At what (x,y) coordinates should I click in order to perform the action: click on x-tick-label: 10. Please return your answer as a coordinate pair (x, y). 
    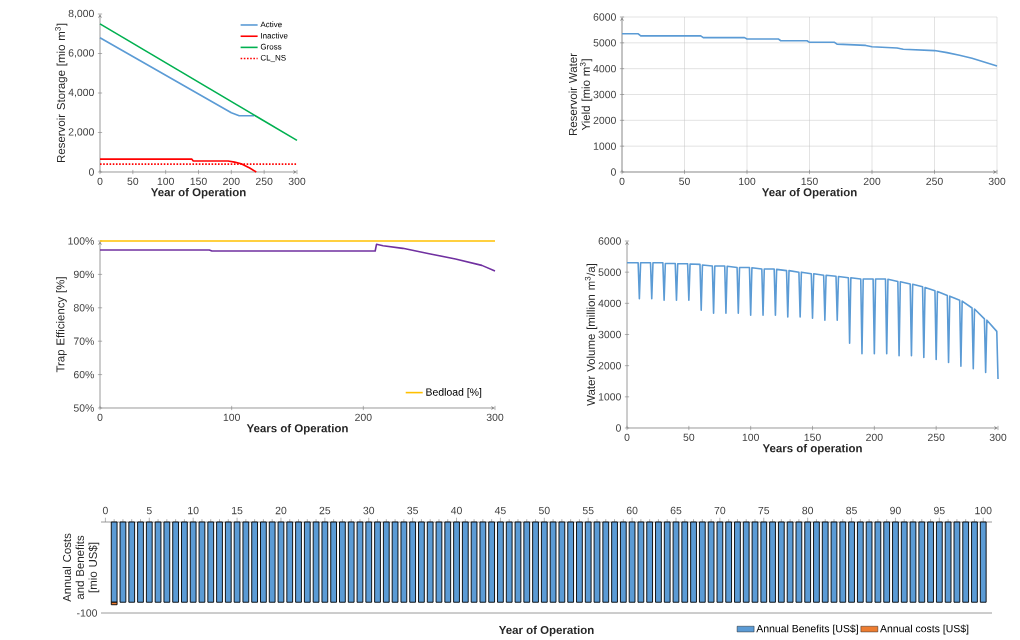
    Looking at the image, I should click on (193, 510).